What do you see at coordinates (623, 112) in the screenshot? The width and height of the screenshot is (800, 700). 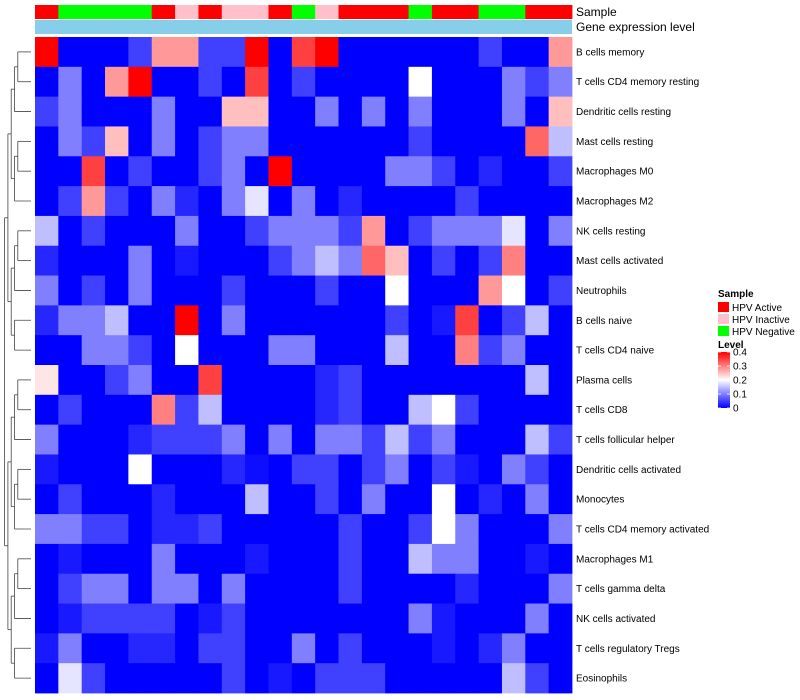 I see `row-label: Dendritic cells resting` at bounding box center [623, 112].